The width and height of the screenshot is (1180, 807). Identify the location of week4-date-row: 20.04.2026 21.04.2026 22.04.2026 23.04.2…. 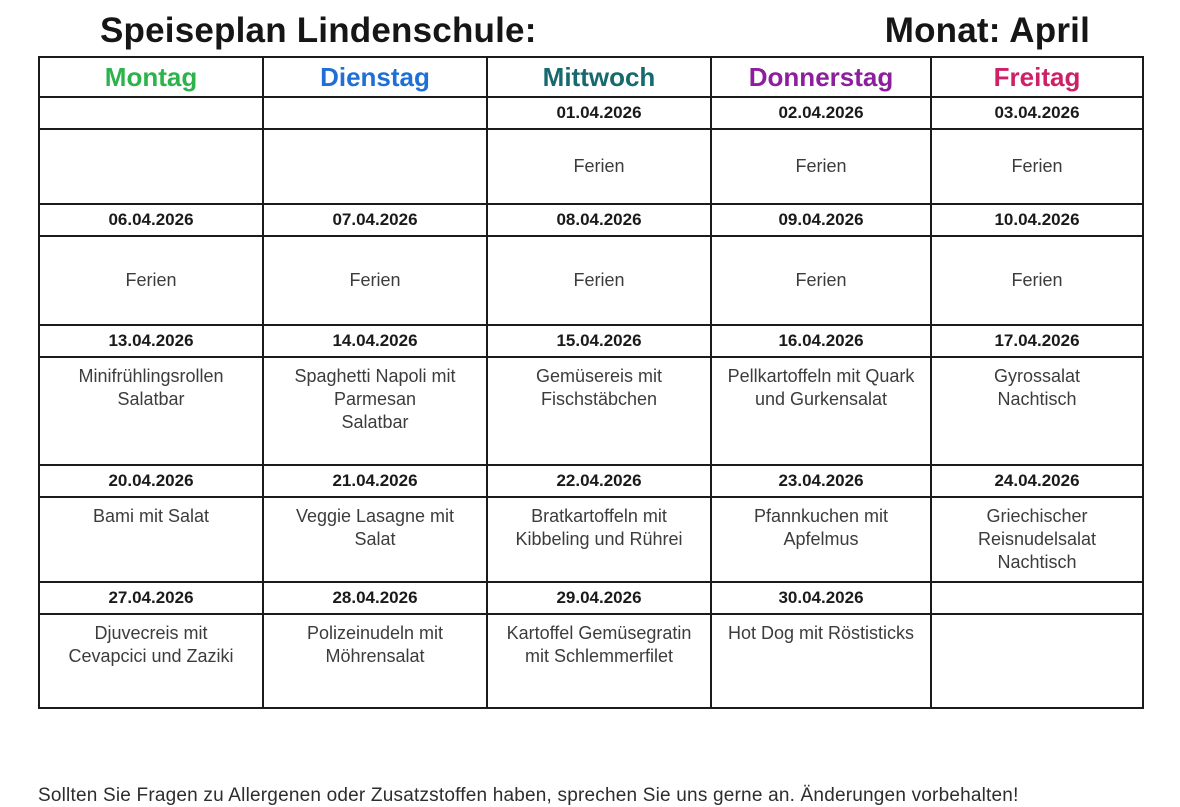
(591, 481).